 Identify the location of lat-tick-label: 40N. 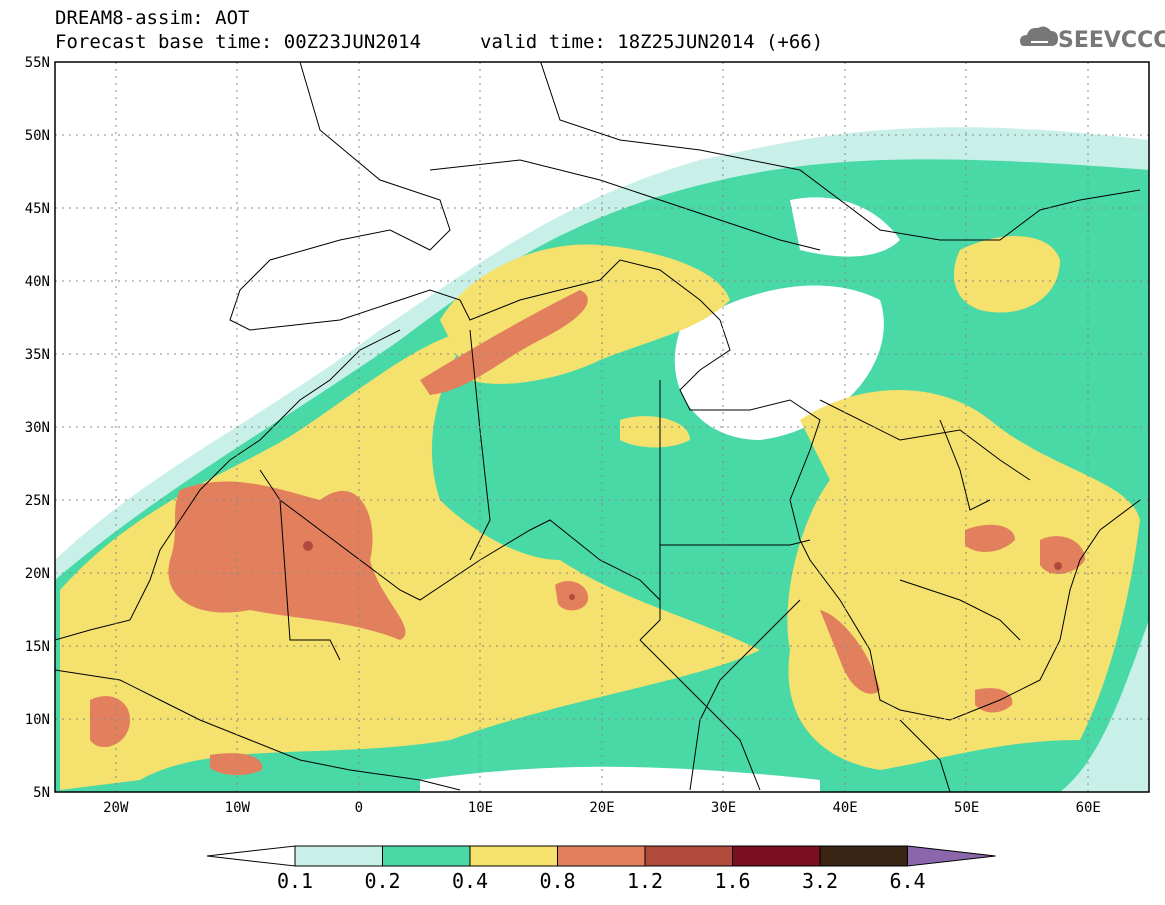
(37, 282).